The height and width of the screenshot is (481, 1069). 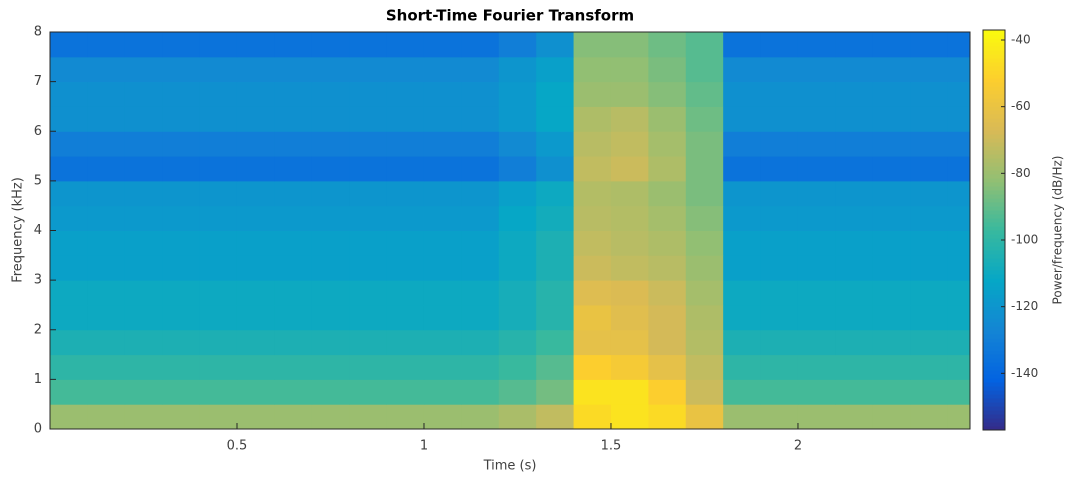 I want to click on y-tick-label: 3, so click(x=38, y=280).